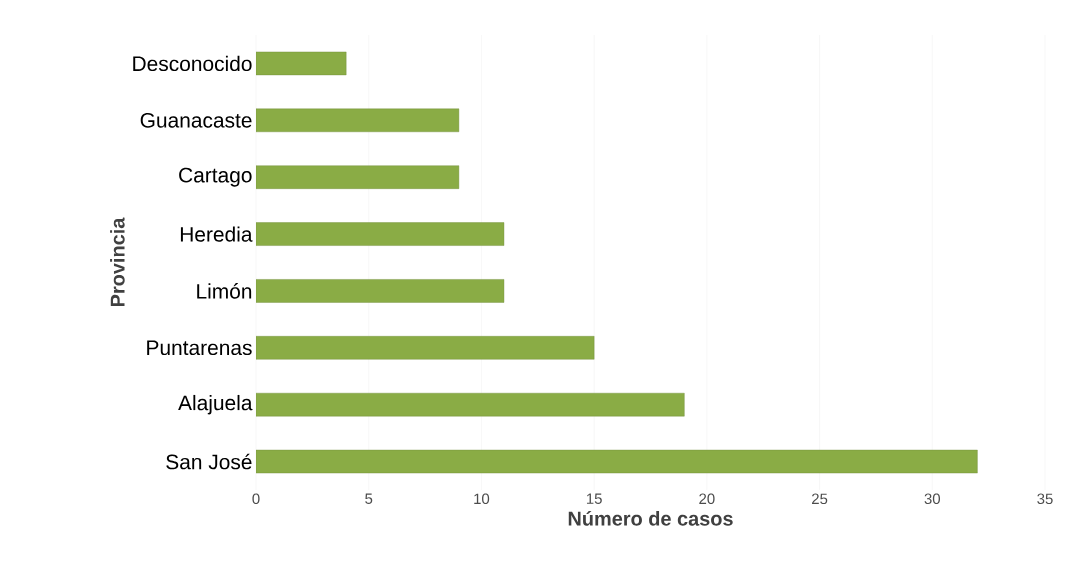 Image resolution: width=1075 pixels, height=563 pixels. Describe the element at coordinates (369, 498) in the screenshot. I see `x-tick-label: 5` at that location.